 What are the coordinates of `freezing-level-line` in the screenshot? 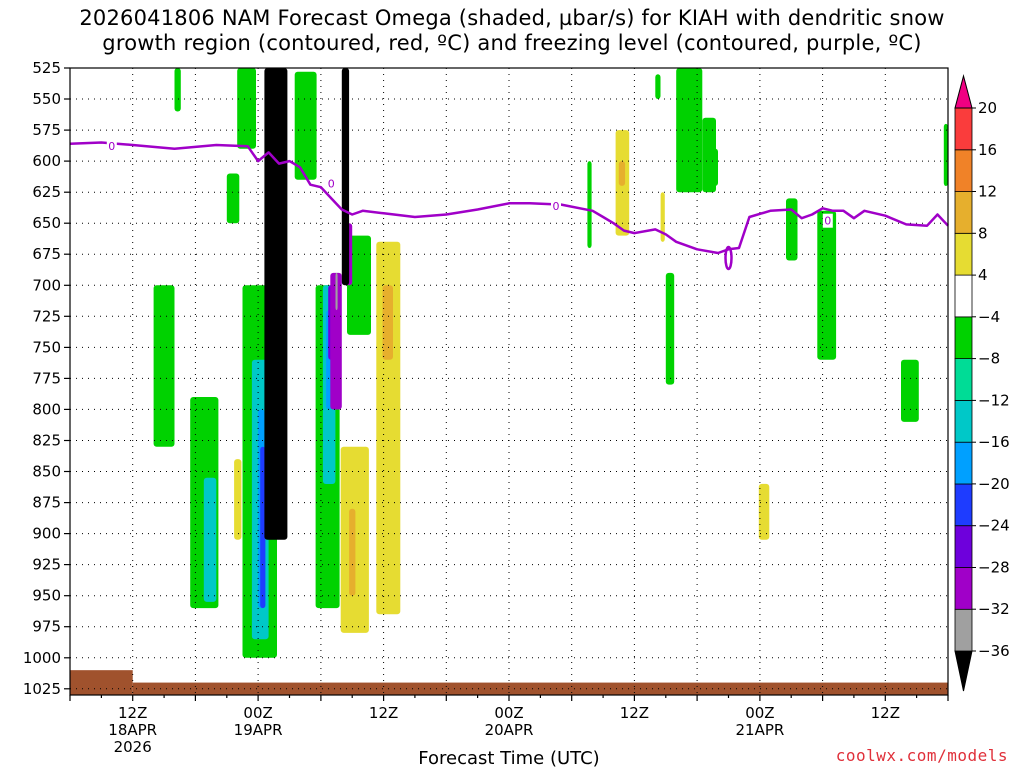 It's located at (509, 198).